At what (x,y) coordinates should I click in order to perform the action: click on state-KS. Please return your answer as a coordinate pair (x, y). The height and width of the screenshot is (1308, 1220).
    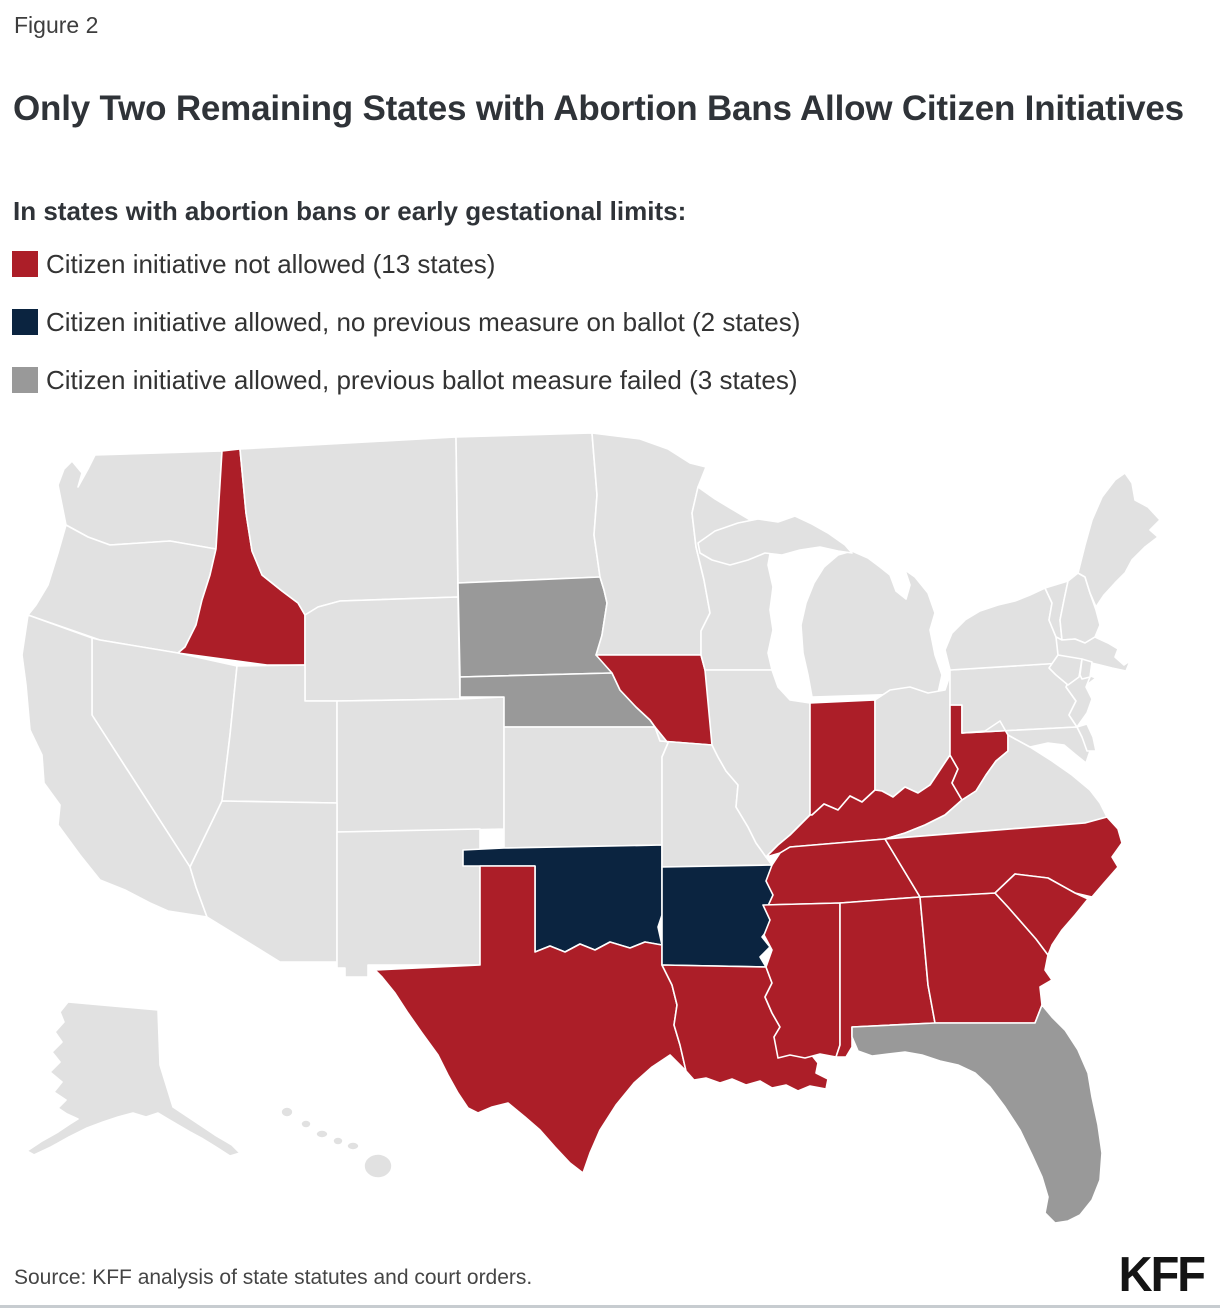
    Looking at the image, I should click on (586, 787).